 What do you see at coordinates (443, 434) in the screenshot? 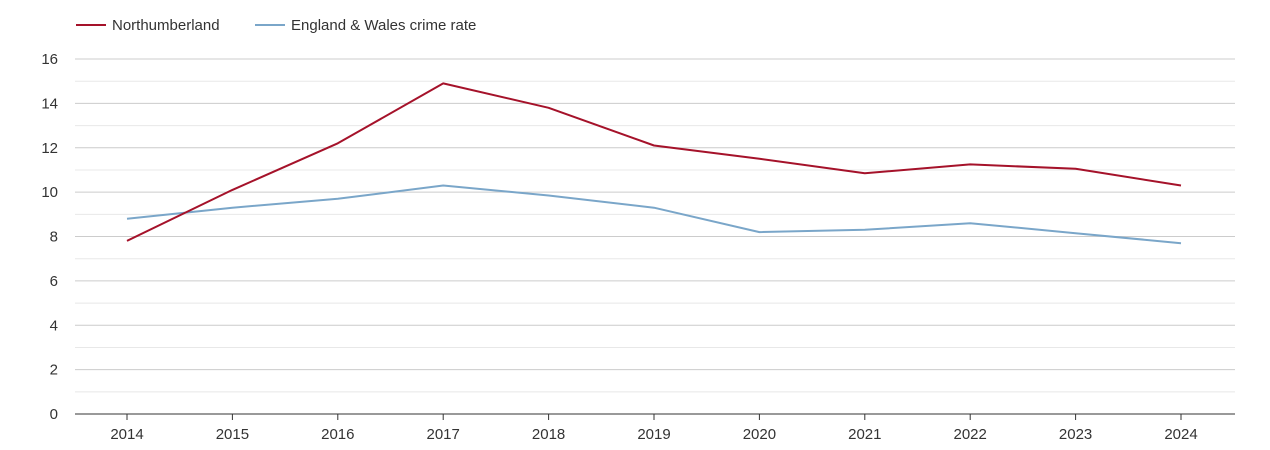
I see `x-tick-label: 2017` at bounding box center [443, 434].